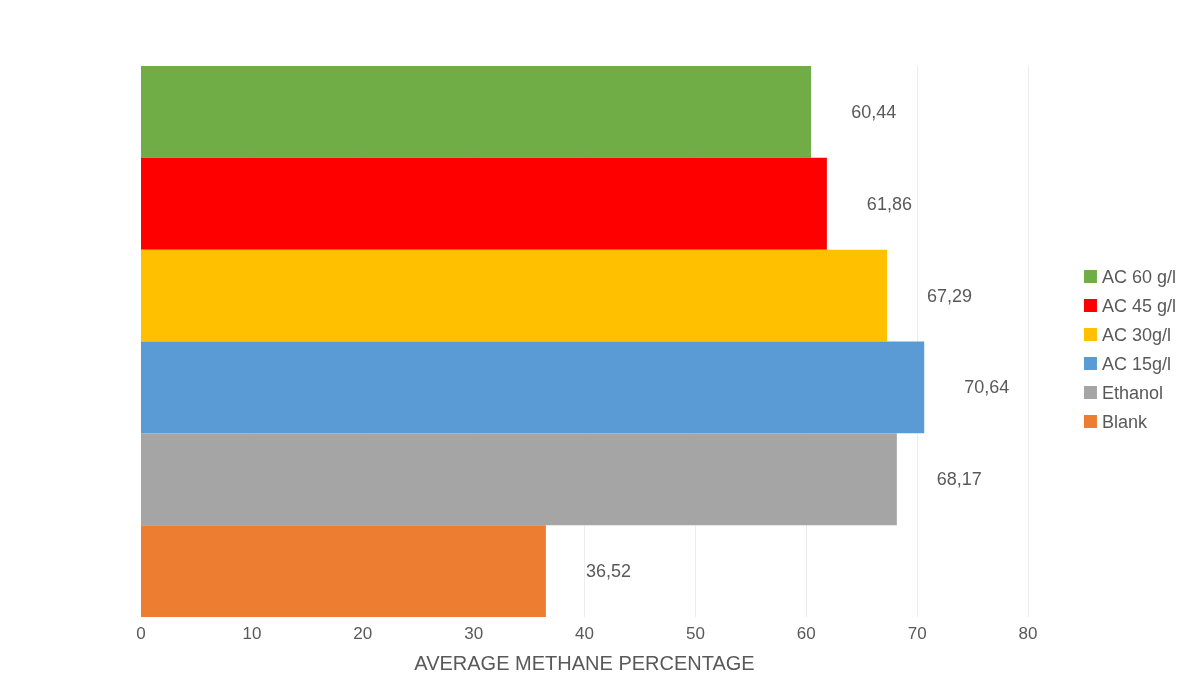 This screenshot has height=698, width=1199. Describe the element at coordinates (363, 633) in the screenshot. I see `x-tick-label: 20` at that location.